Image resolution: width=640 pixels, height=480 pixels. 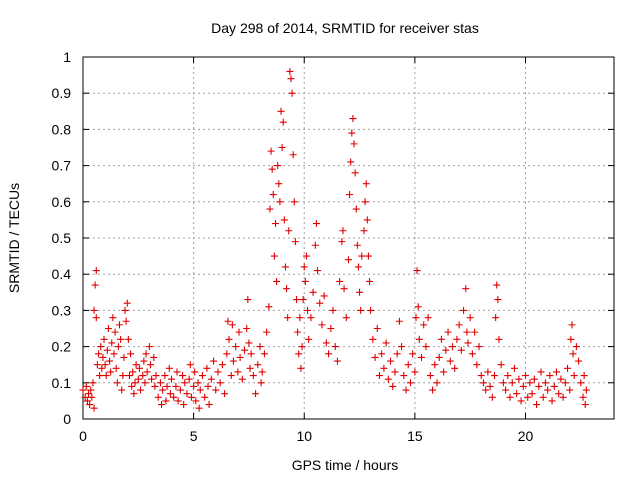 I want to click on y-tick-label: 0, so click(x=67, y=419).